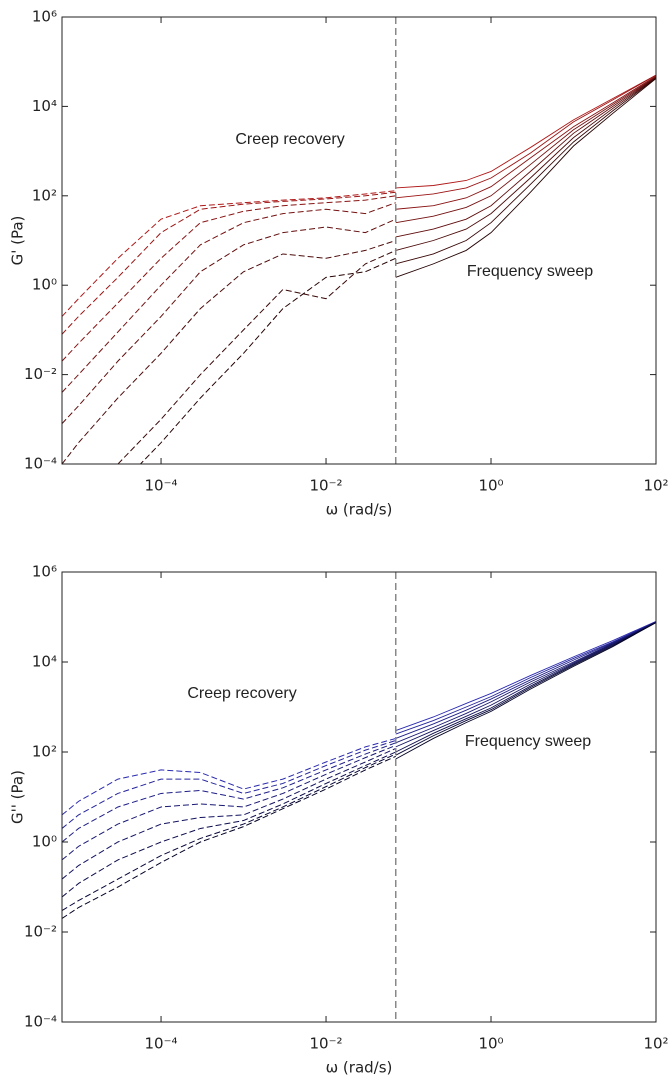 Image resolution: width=670 pixels, height=1080 pixels. What do you see at coordinates (18, 797) in the screenshot?
I see `y-axis-label: G'' (Pa)` at bounding box center [18, 797].